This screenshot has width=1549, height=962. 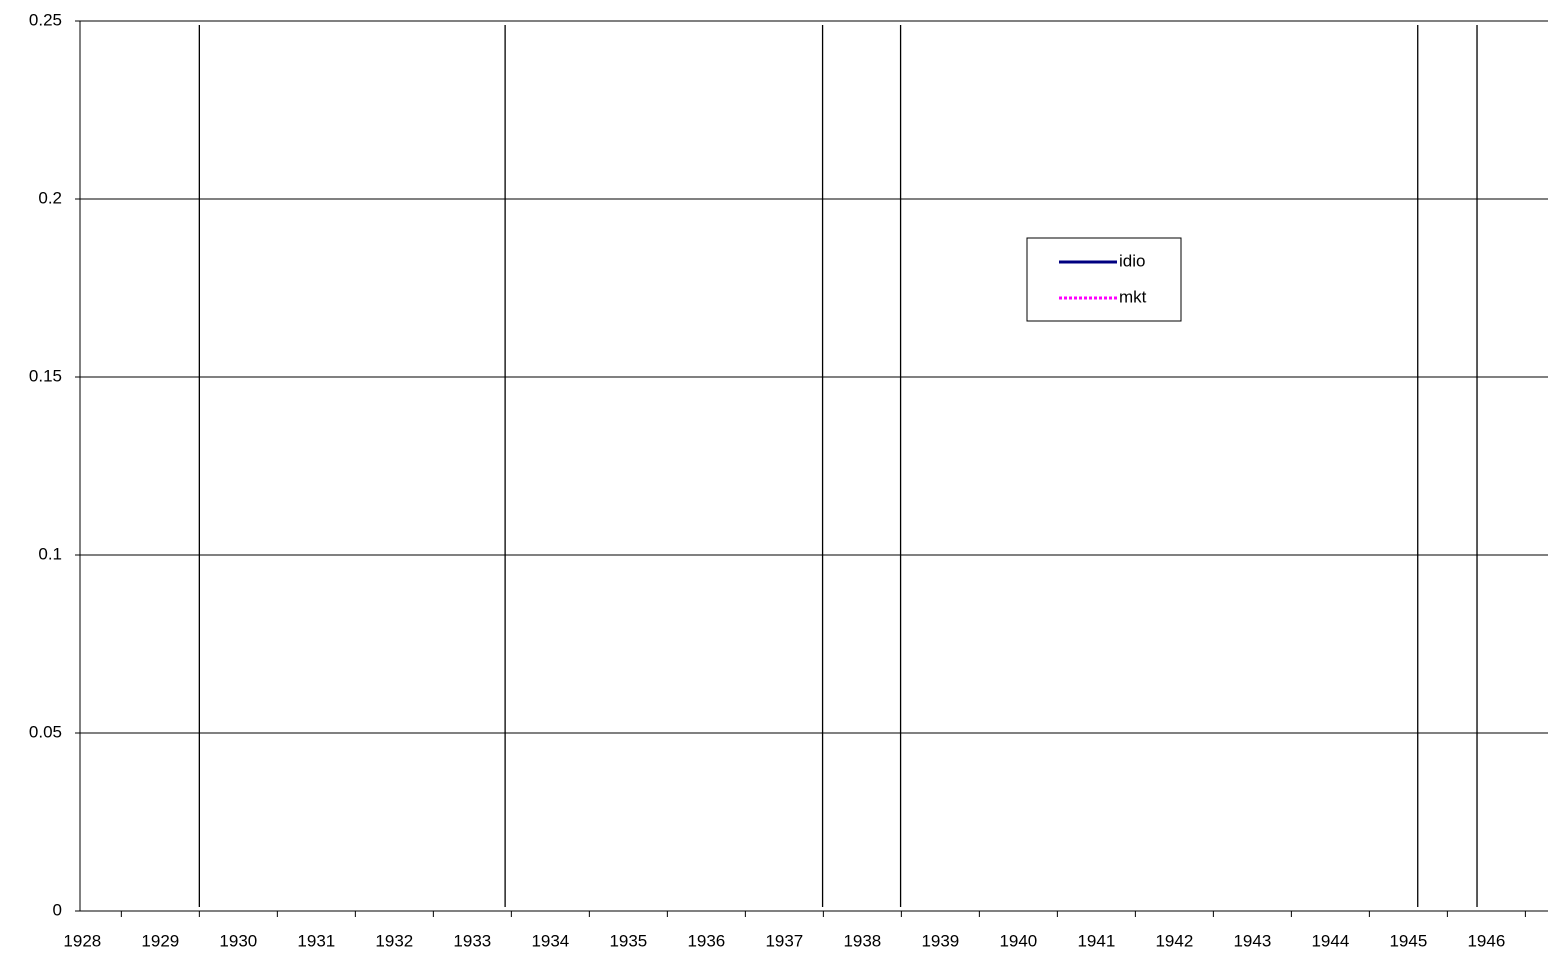 What do you see at coordinates (160, 940) in the screenshot?
I see `x-tick-label: 1929` at bounding box center [160, 940].